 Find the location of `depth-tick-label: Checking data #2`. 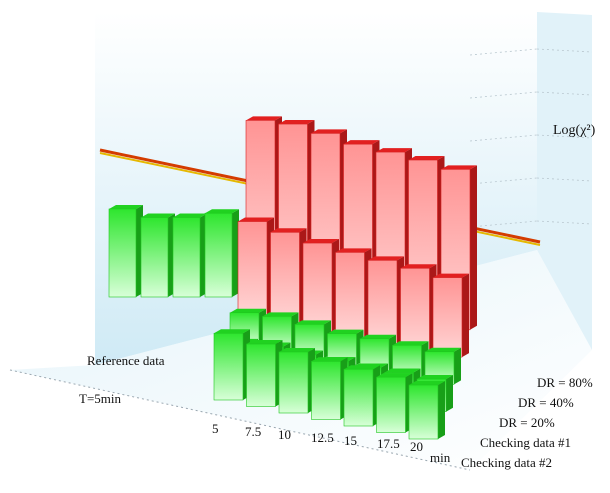

depth-tick-label: Checking data #2 is located at coordinates (506, 462).